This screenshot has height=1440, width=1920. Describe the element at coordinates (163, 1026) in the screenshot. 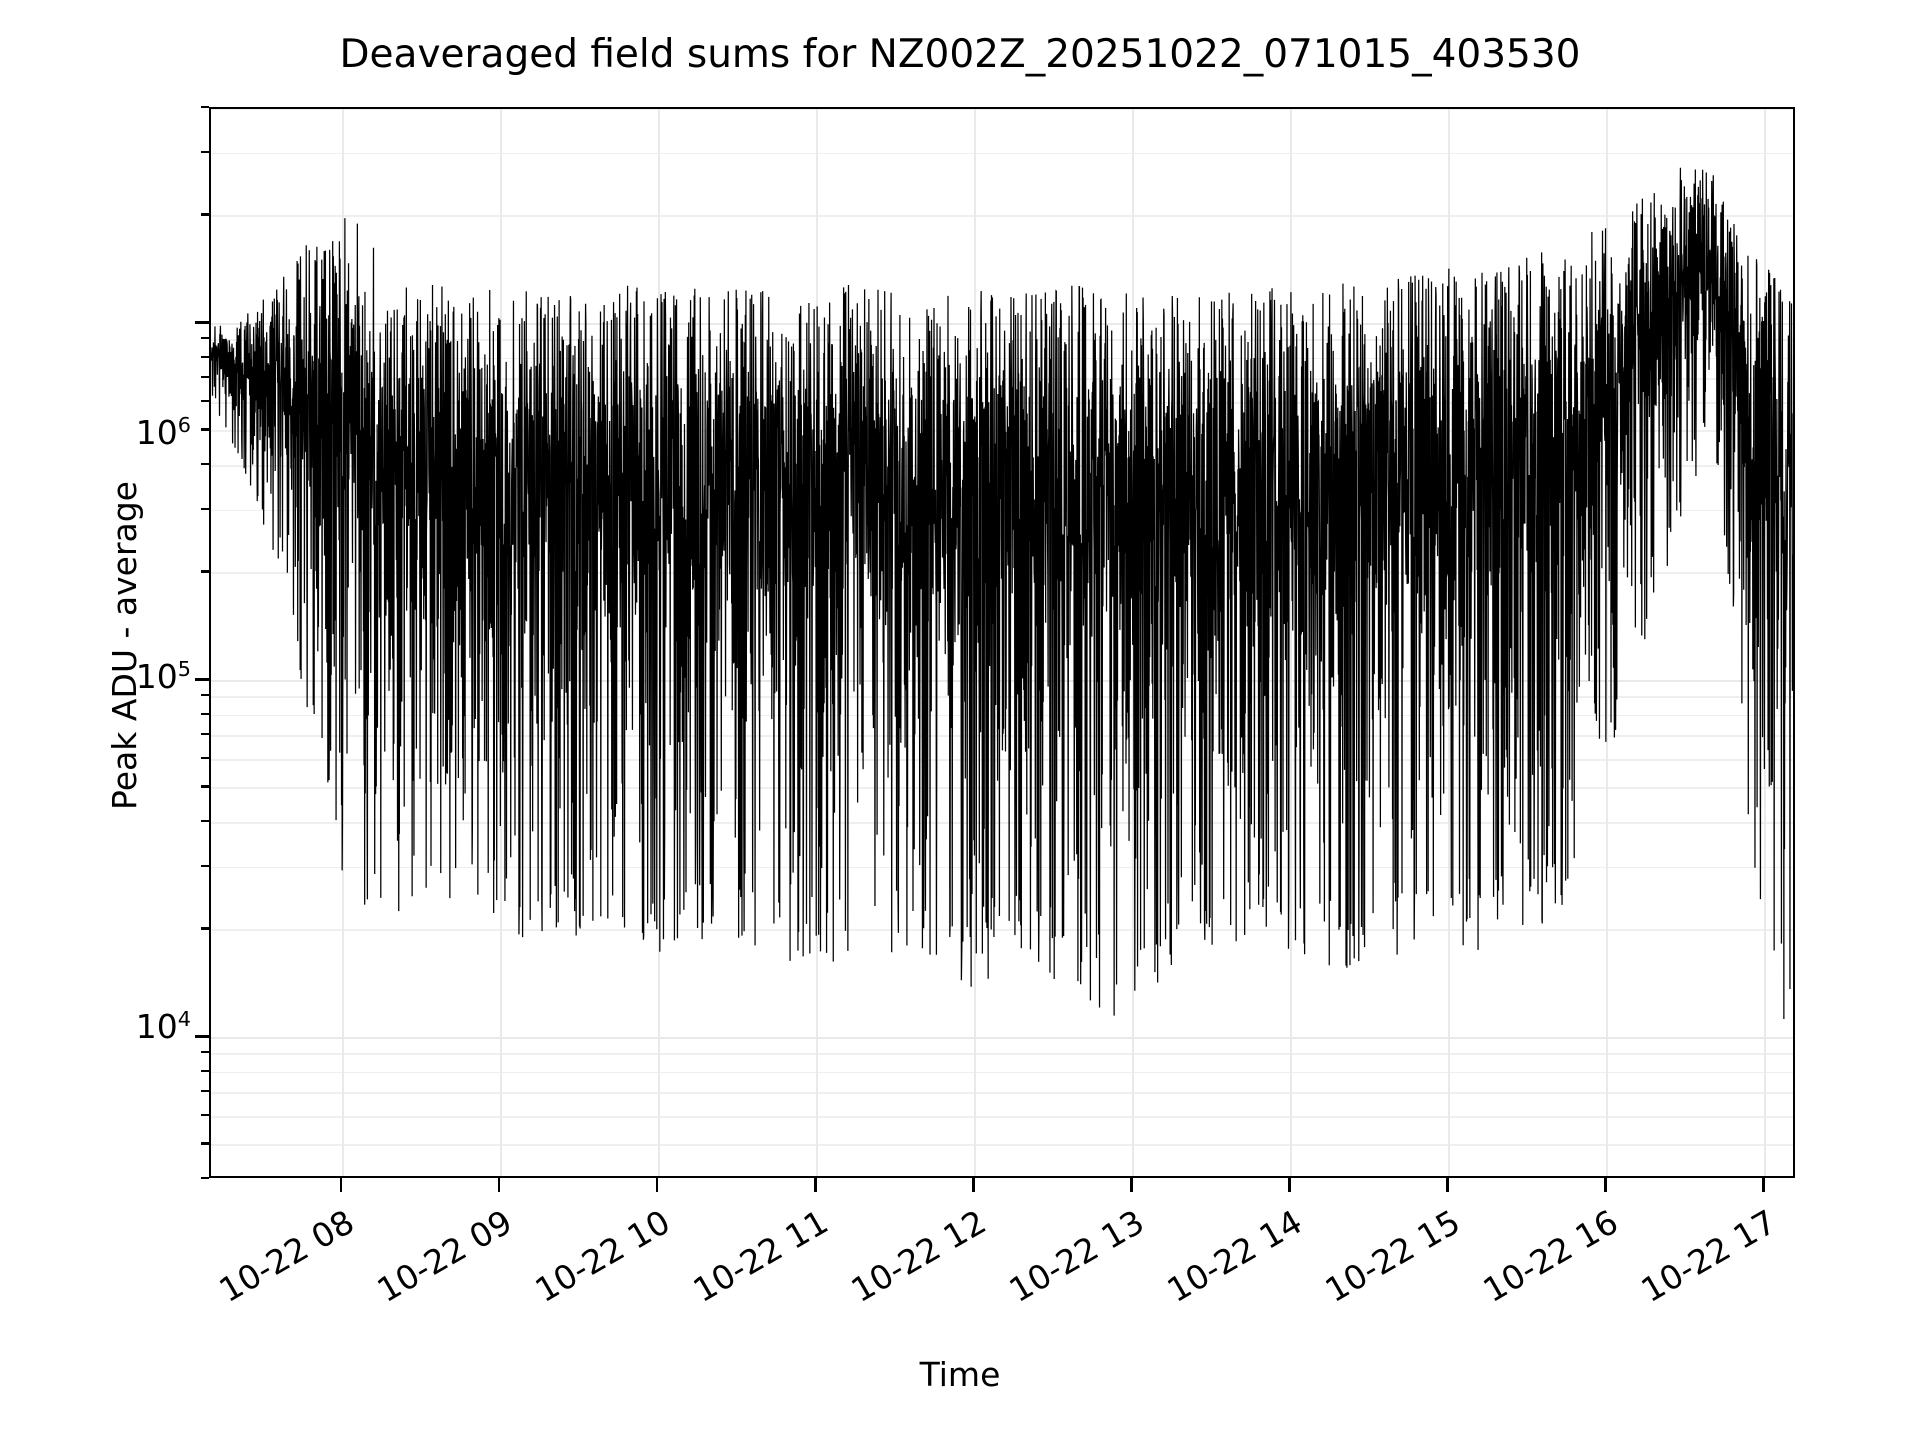

I see `y-tick-label-1e4: 104` at that location.